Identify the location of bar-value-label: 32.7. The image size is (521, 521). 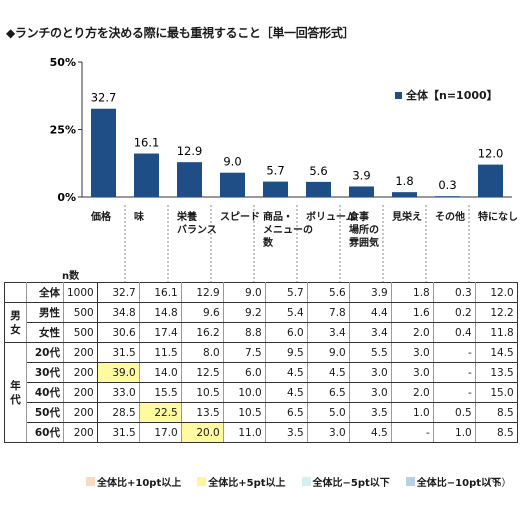
(104, 98).